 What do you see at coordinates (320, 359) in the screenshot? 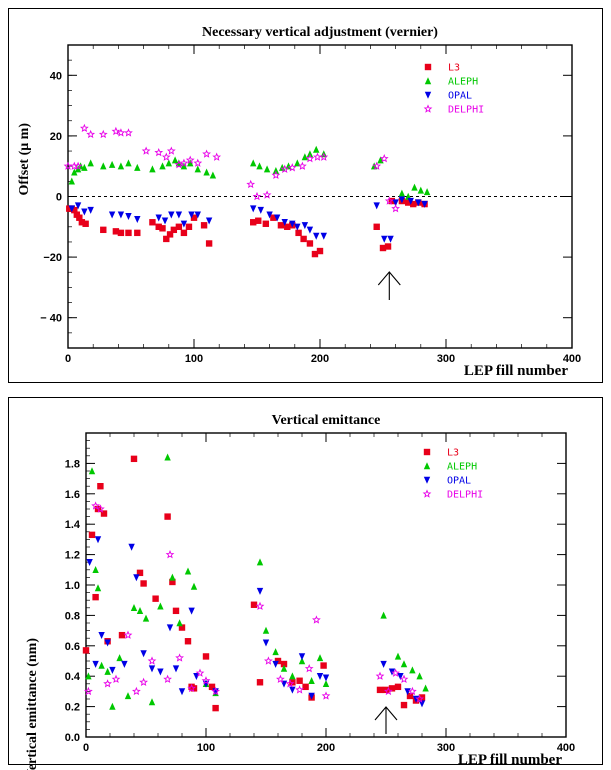
I see `chart1-xtick-label: 200` at bounding box center [320, 359].